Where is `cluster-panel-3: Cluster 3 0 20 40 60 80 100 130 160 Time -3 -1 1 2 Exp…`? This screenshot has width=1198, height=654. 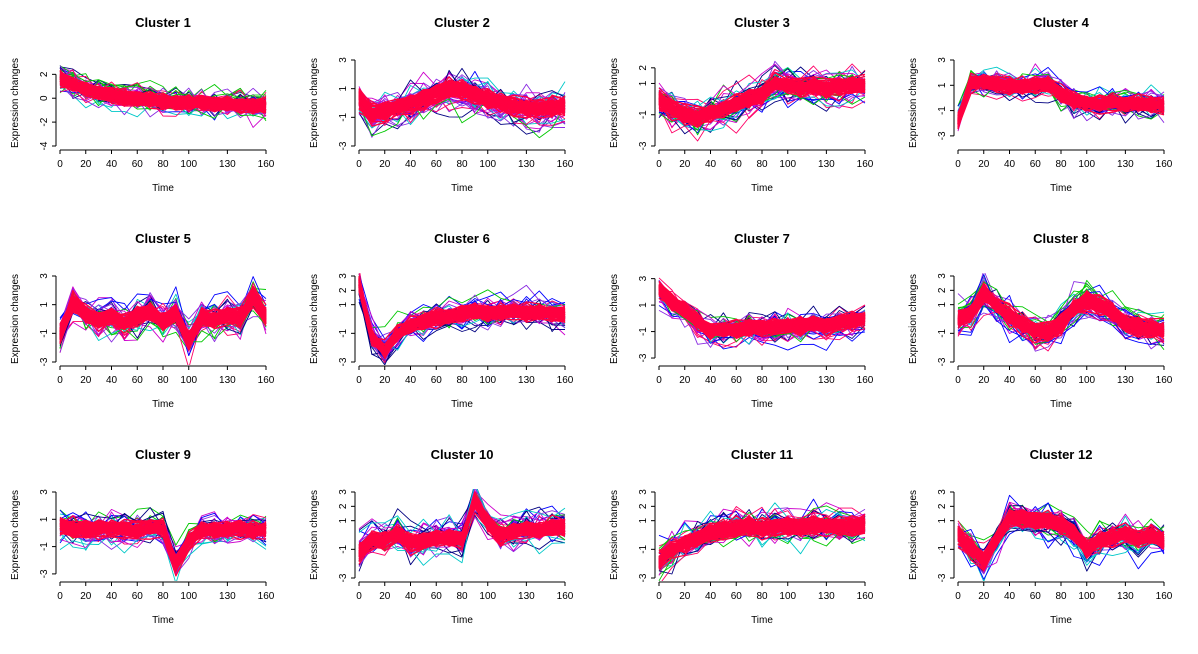 cluster-panel-3: Cluster 3 0 20 40 60 80 100 130 160 Time -3 -1 1 2 Exp… is located at coordinates (741, 104).